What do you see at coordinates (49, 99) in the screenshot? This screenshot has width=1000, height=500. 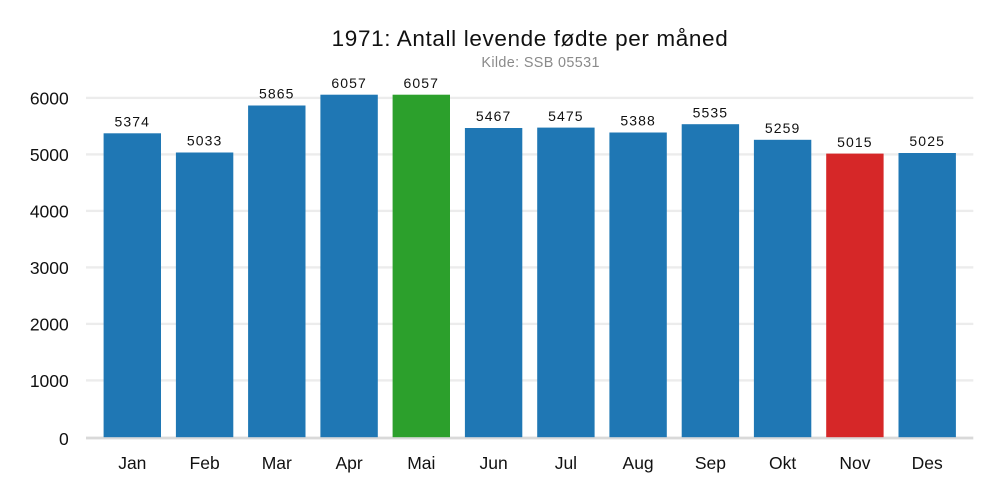 I see `svg-text: 6000` at bounding box center [49, 99].